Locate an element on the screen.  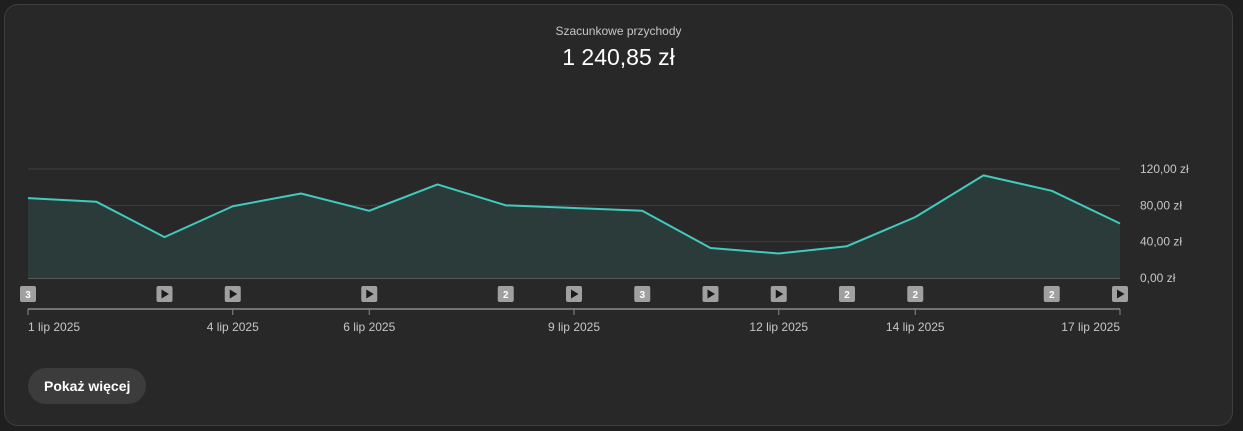
metric-value: 1 240,85 zł is located at coordinates (618, 57).